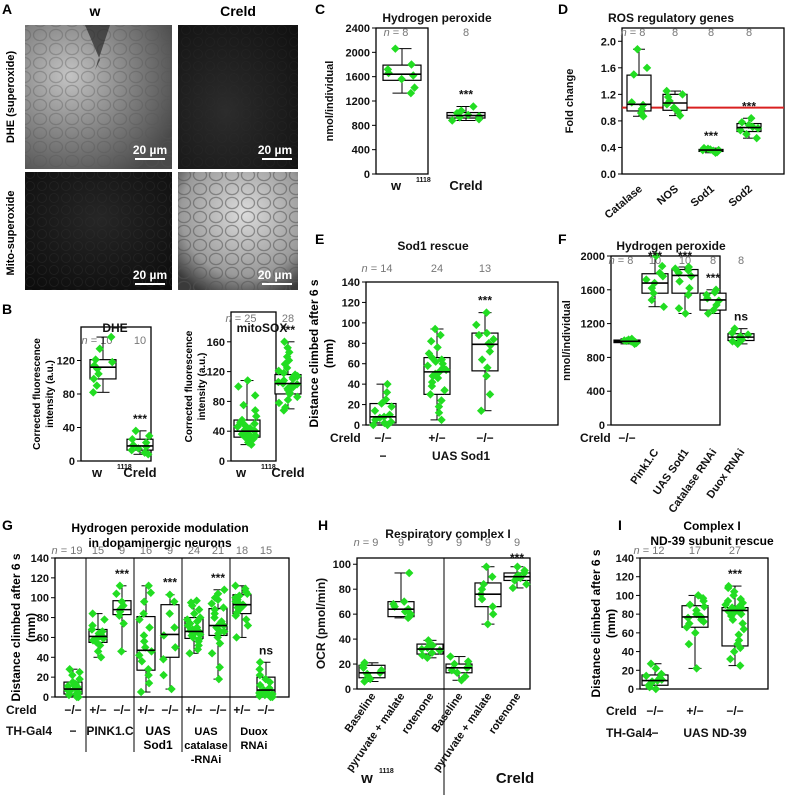  What do you see at coordinates (21, 710) in the screenshot?
I see `genotype-row-label: Creld` at bounding box center [21, 710].